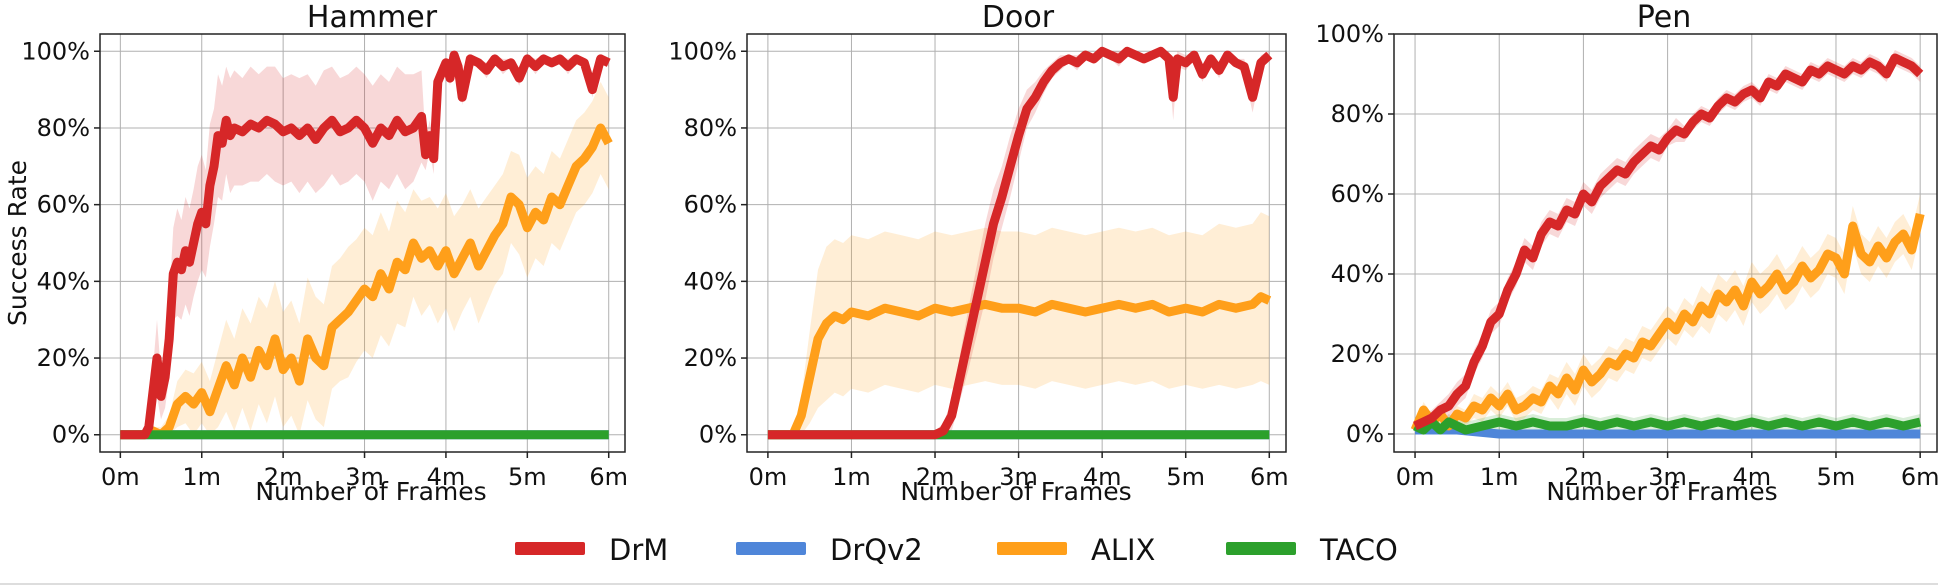  What do you see at coordinates (1123, 550) in the screenshot?
I see `legend-label-alix: ALIX` at bounding box center [1123, 550].